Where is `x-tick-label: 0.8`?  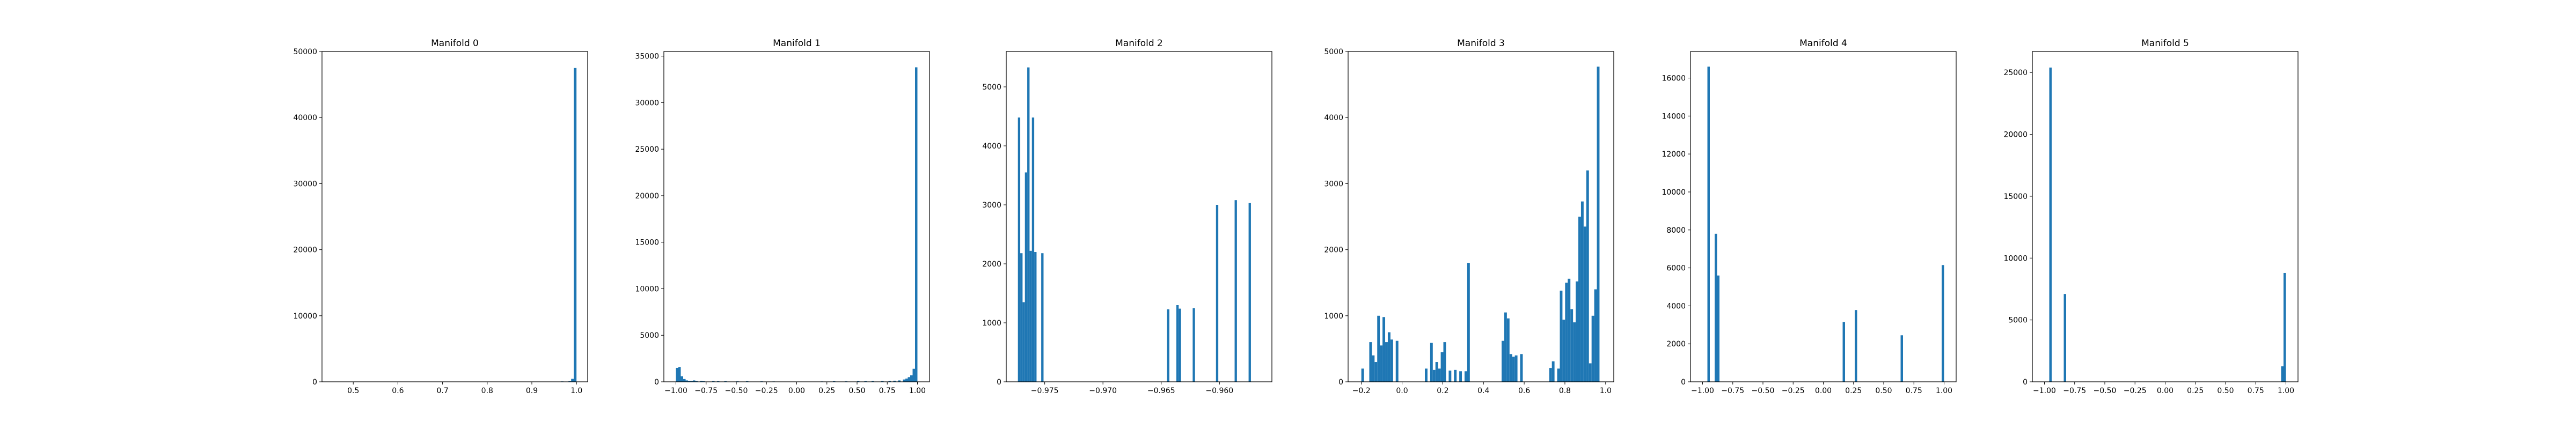
x-tick-label: 0.8 is located at coordinates (1565, 391).